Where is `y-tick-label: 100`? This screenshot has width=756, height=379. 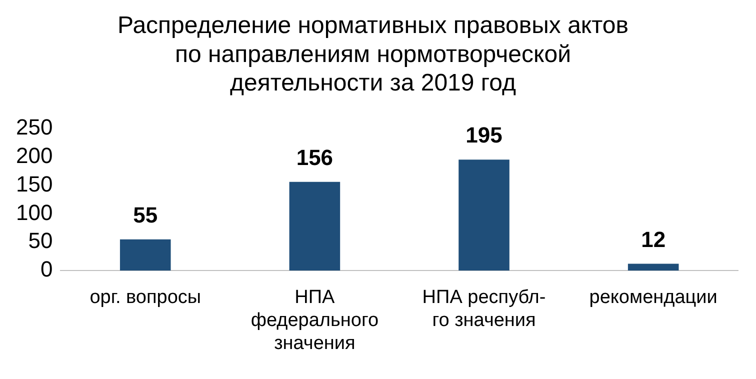 y-tick-label: 100 is located at coordinates (34, 212).